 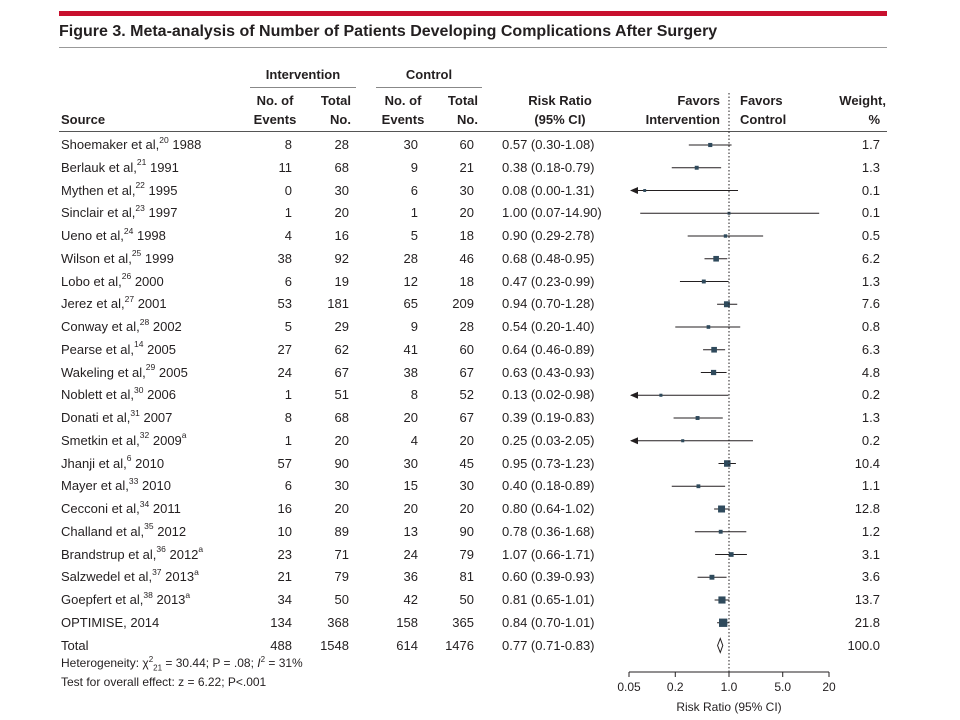 I want to click on control-events: 614, so click(x=407, y=645).